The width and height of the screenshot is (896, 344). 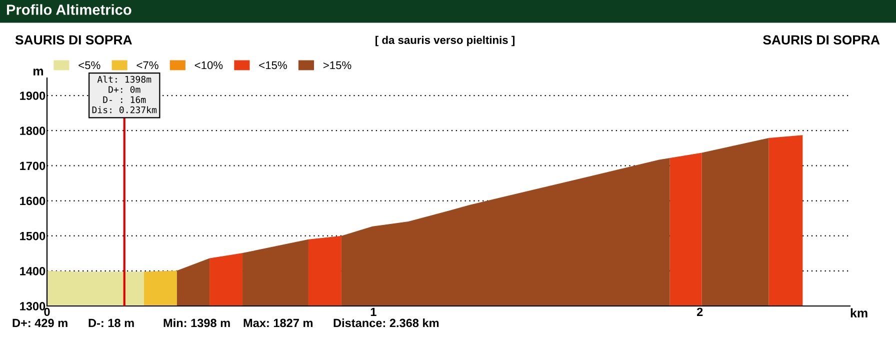 What do you see at coordinates (208, 65) in the screenshot?
I see `legend-label: <10%` at bounding box center [208, 65].